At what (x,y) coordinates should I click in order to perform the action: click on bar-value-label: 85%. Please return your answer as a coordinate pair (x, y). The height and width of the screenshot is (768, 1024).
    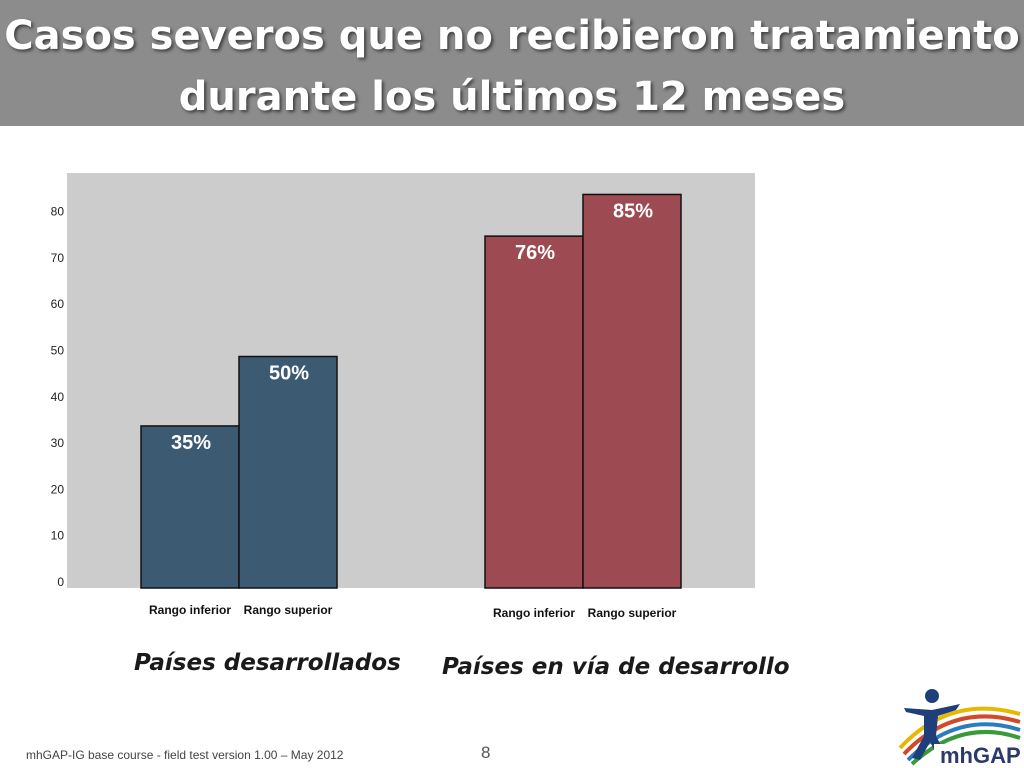
    Looking at the image, I should click on (633, 211).